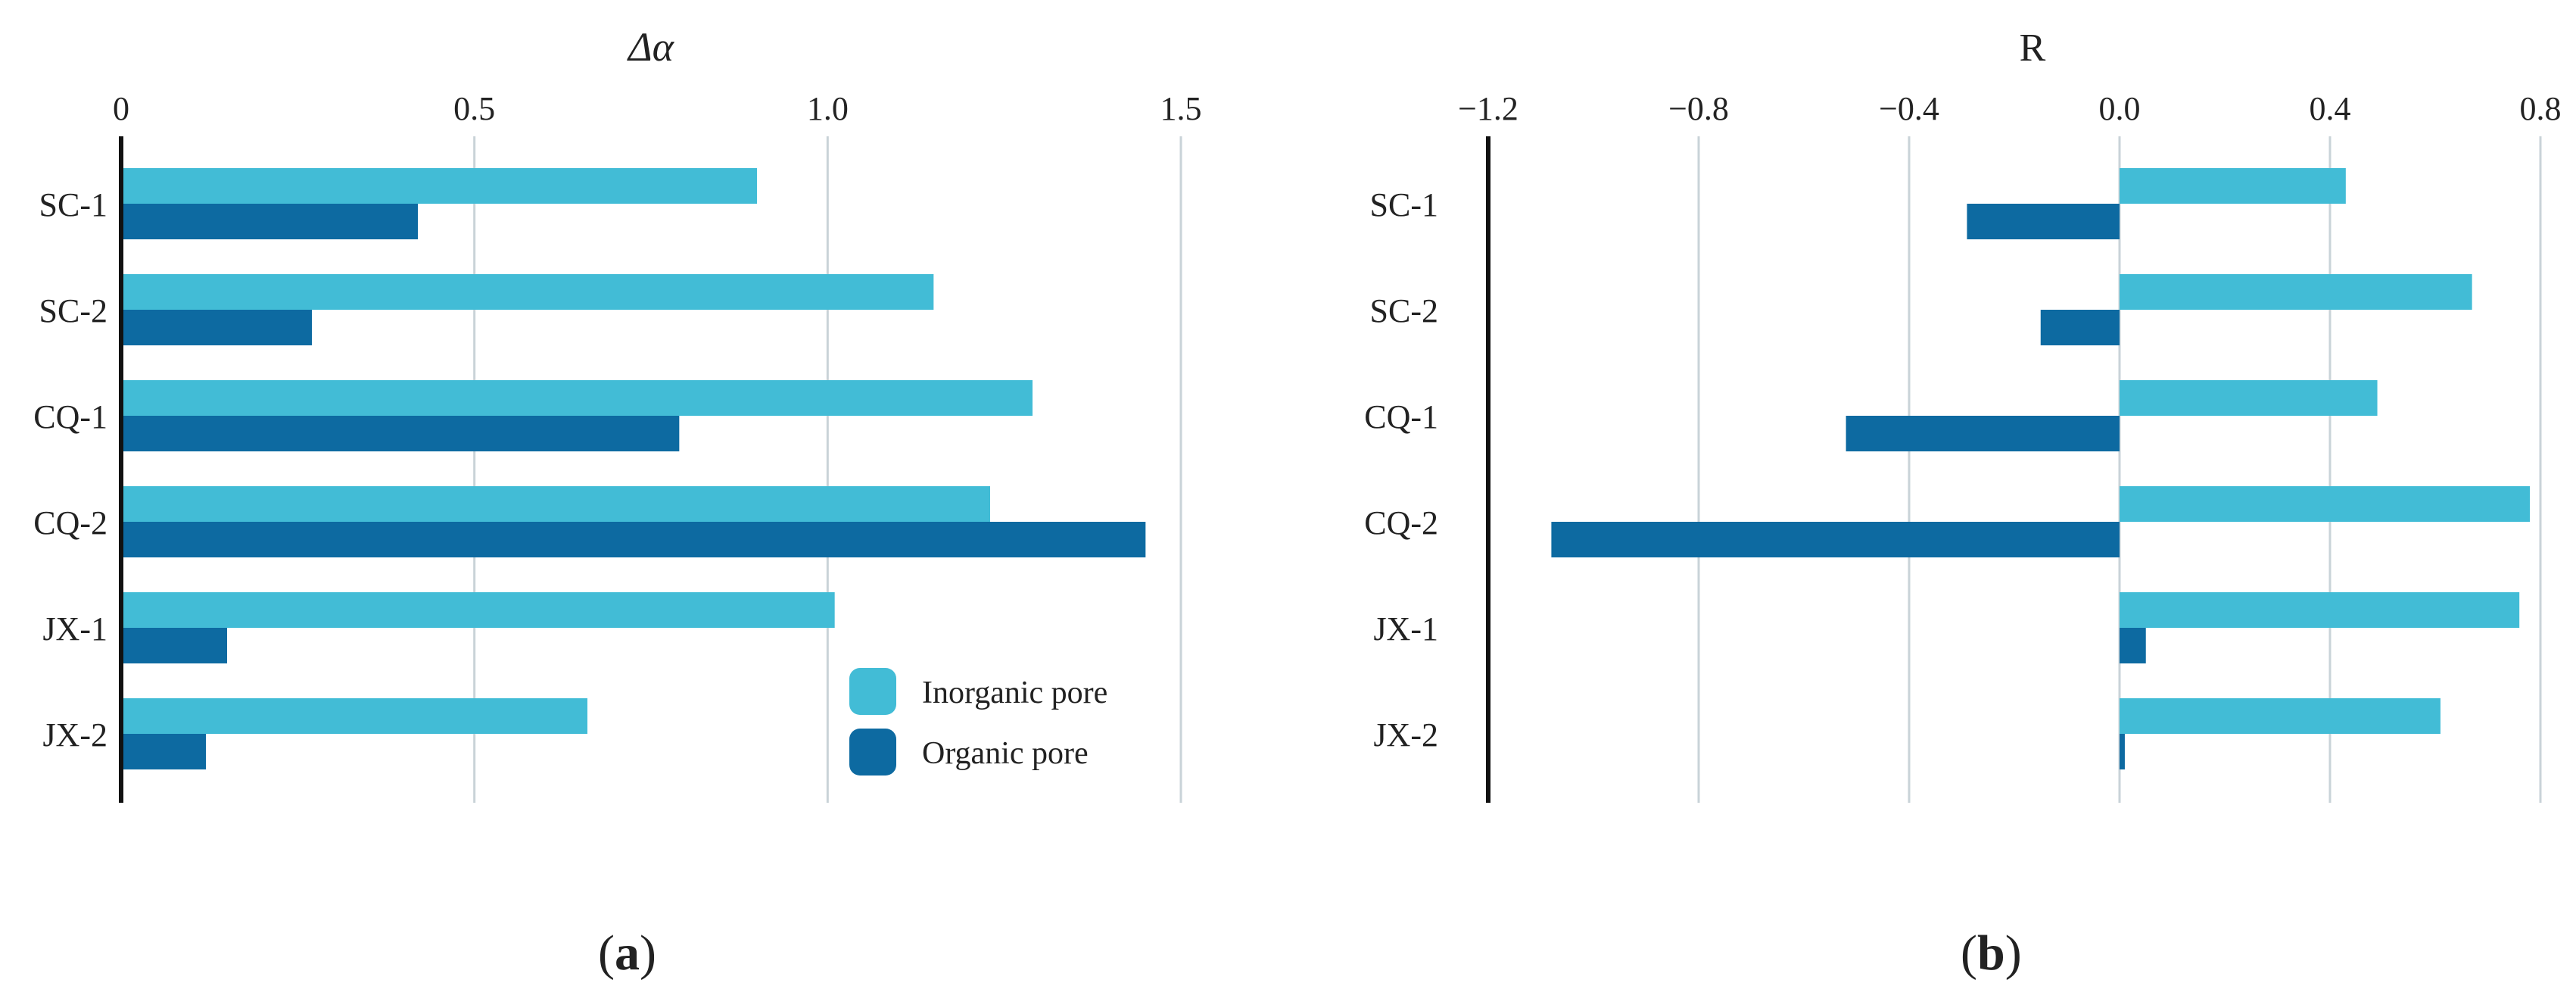  Describe the element at coordinates (474, 109) in the screenshot. I see `panel-a-tick-label: 0.5` at that location.